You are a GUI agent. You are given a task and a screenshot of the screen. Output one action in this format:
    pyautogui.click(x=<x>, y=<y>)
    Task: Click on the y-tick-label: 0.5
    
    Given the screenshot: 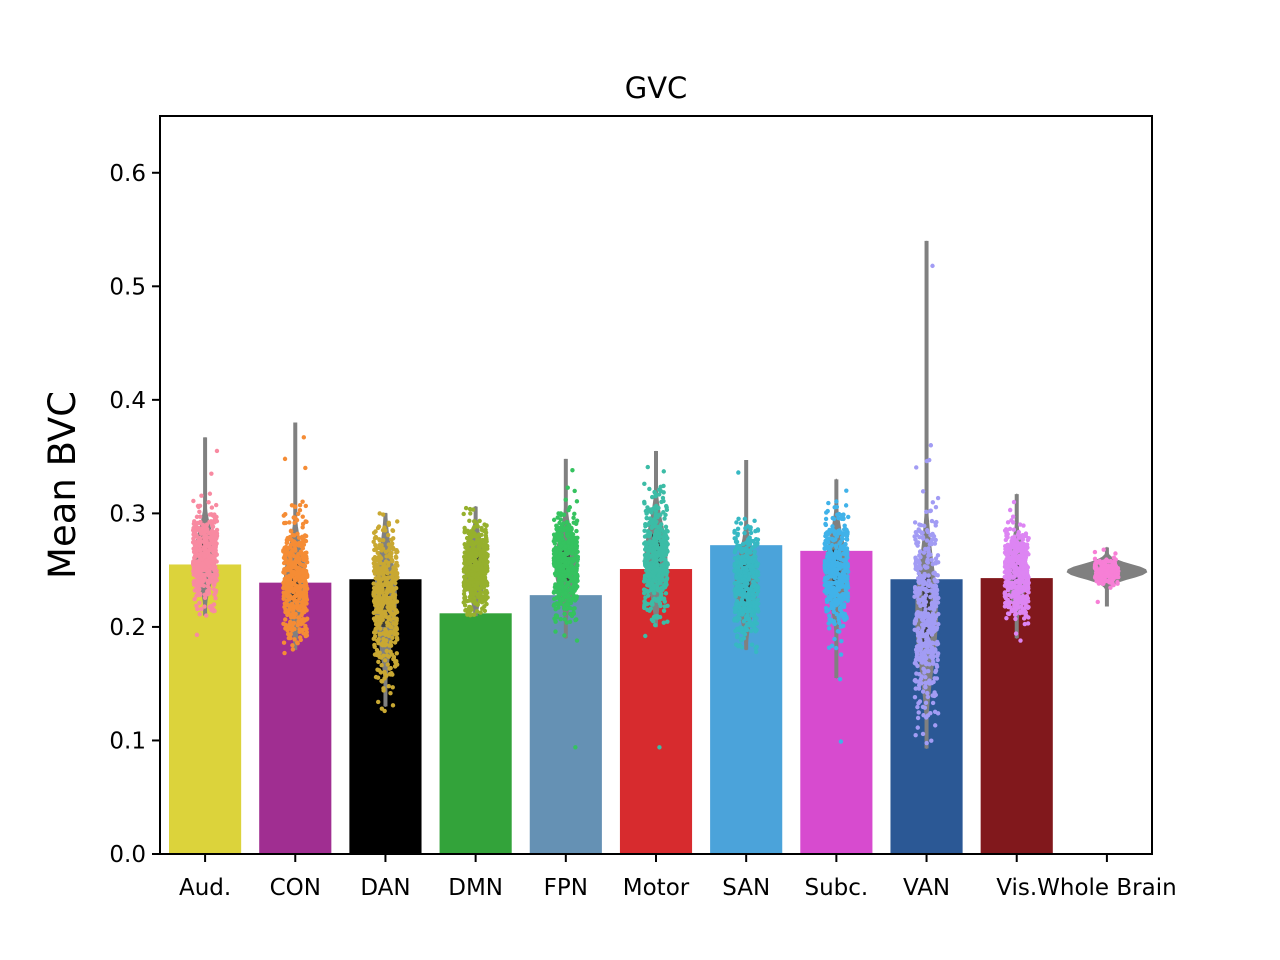 What is the action you would take?
    pyautogui.click(x=127, y=287)
    